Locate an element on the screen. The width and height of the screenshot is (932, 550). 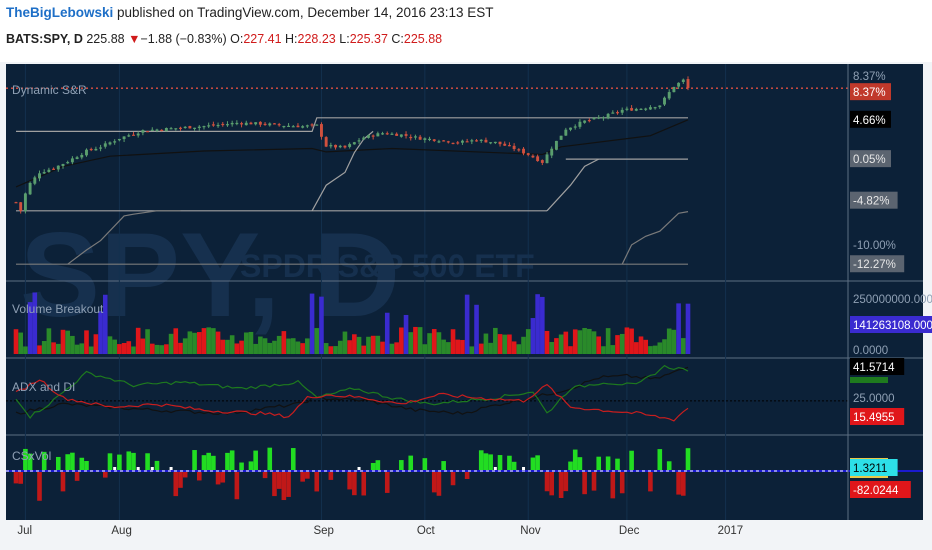
time-tick: Aug is located at coordinates (121, 531).